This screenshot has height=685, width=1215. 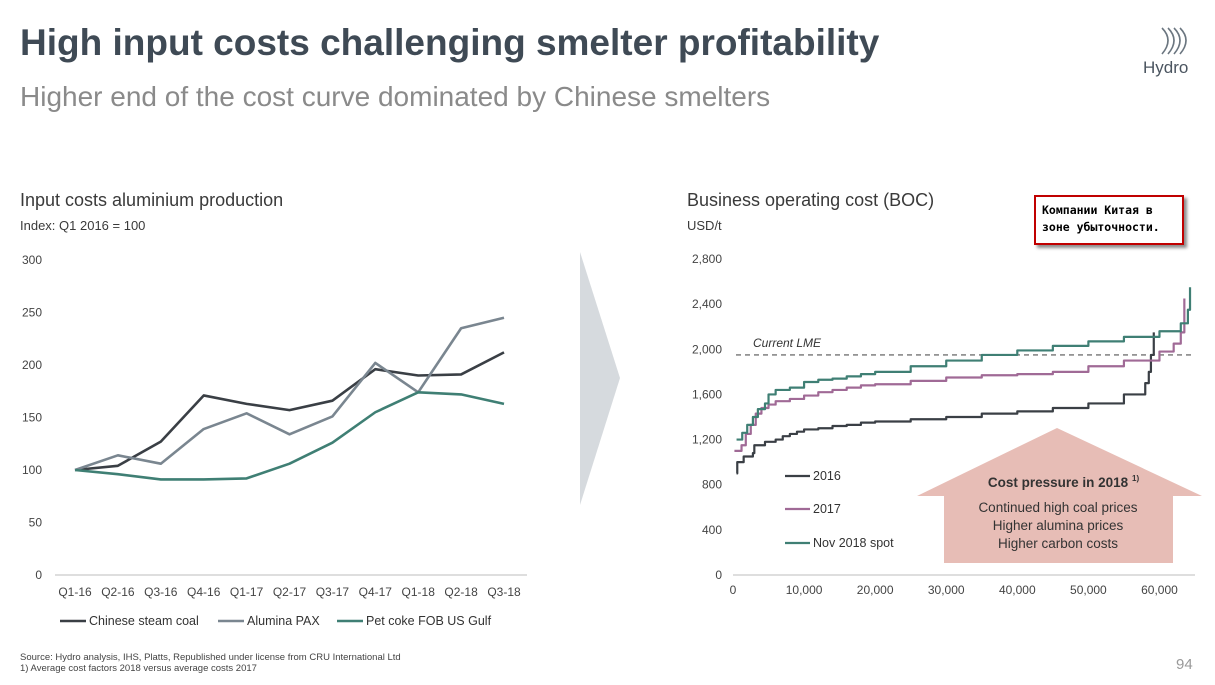 I want to click on legend-label: Pet coke FOB US Gulf, so click(x=429, y=621).